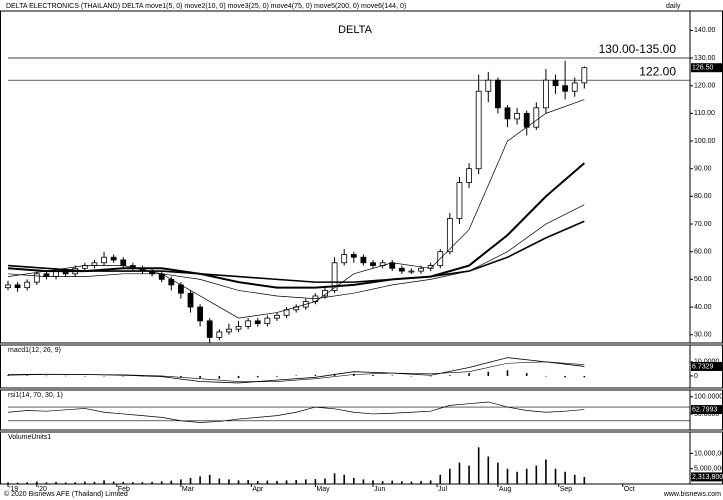 This screenshot has width=723, height=500. Describe the element at coordinates (705, 141) in the screenshot. I see `y-tick-label: 100.00` at that location.